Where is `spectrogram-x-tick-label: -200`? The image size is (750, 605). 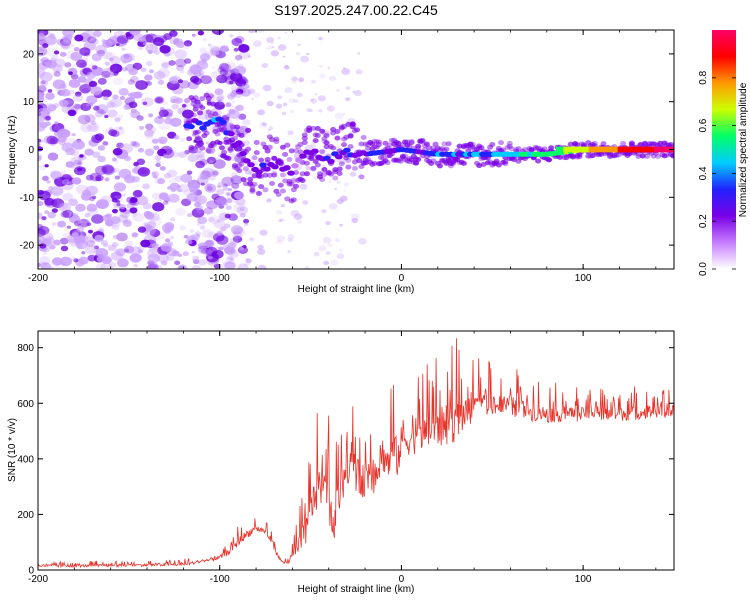 spectrogram-x-tick-label: -200 is located at coordinates (38, 278).